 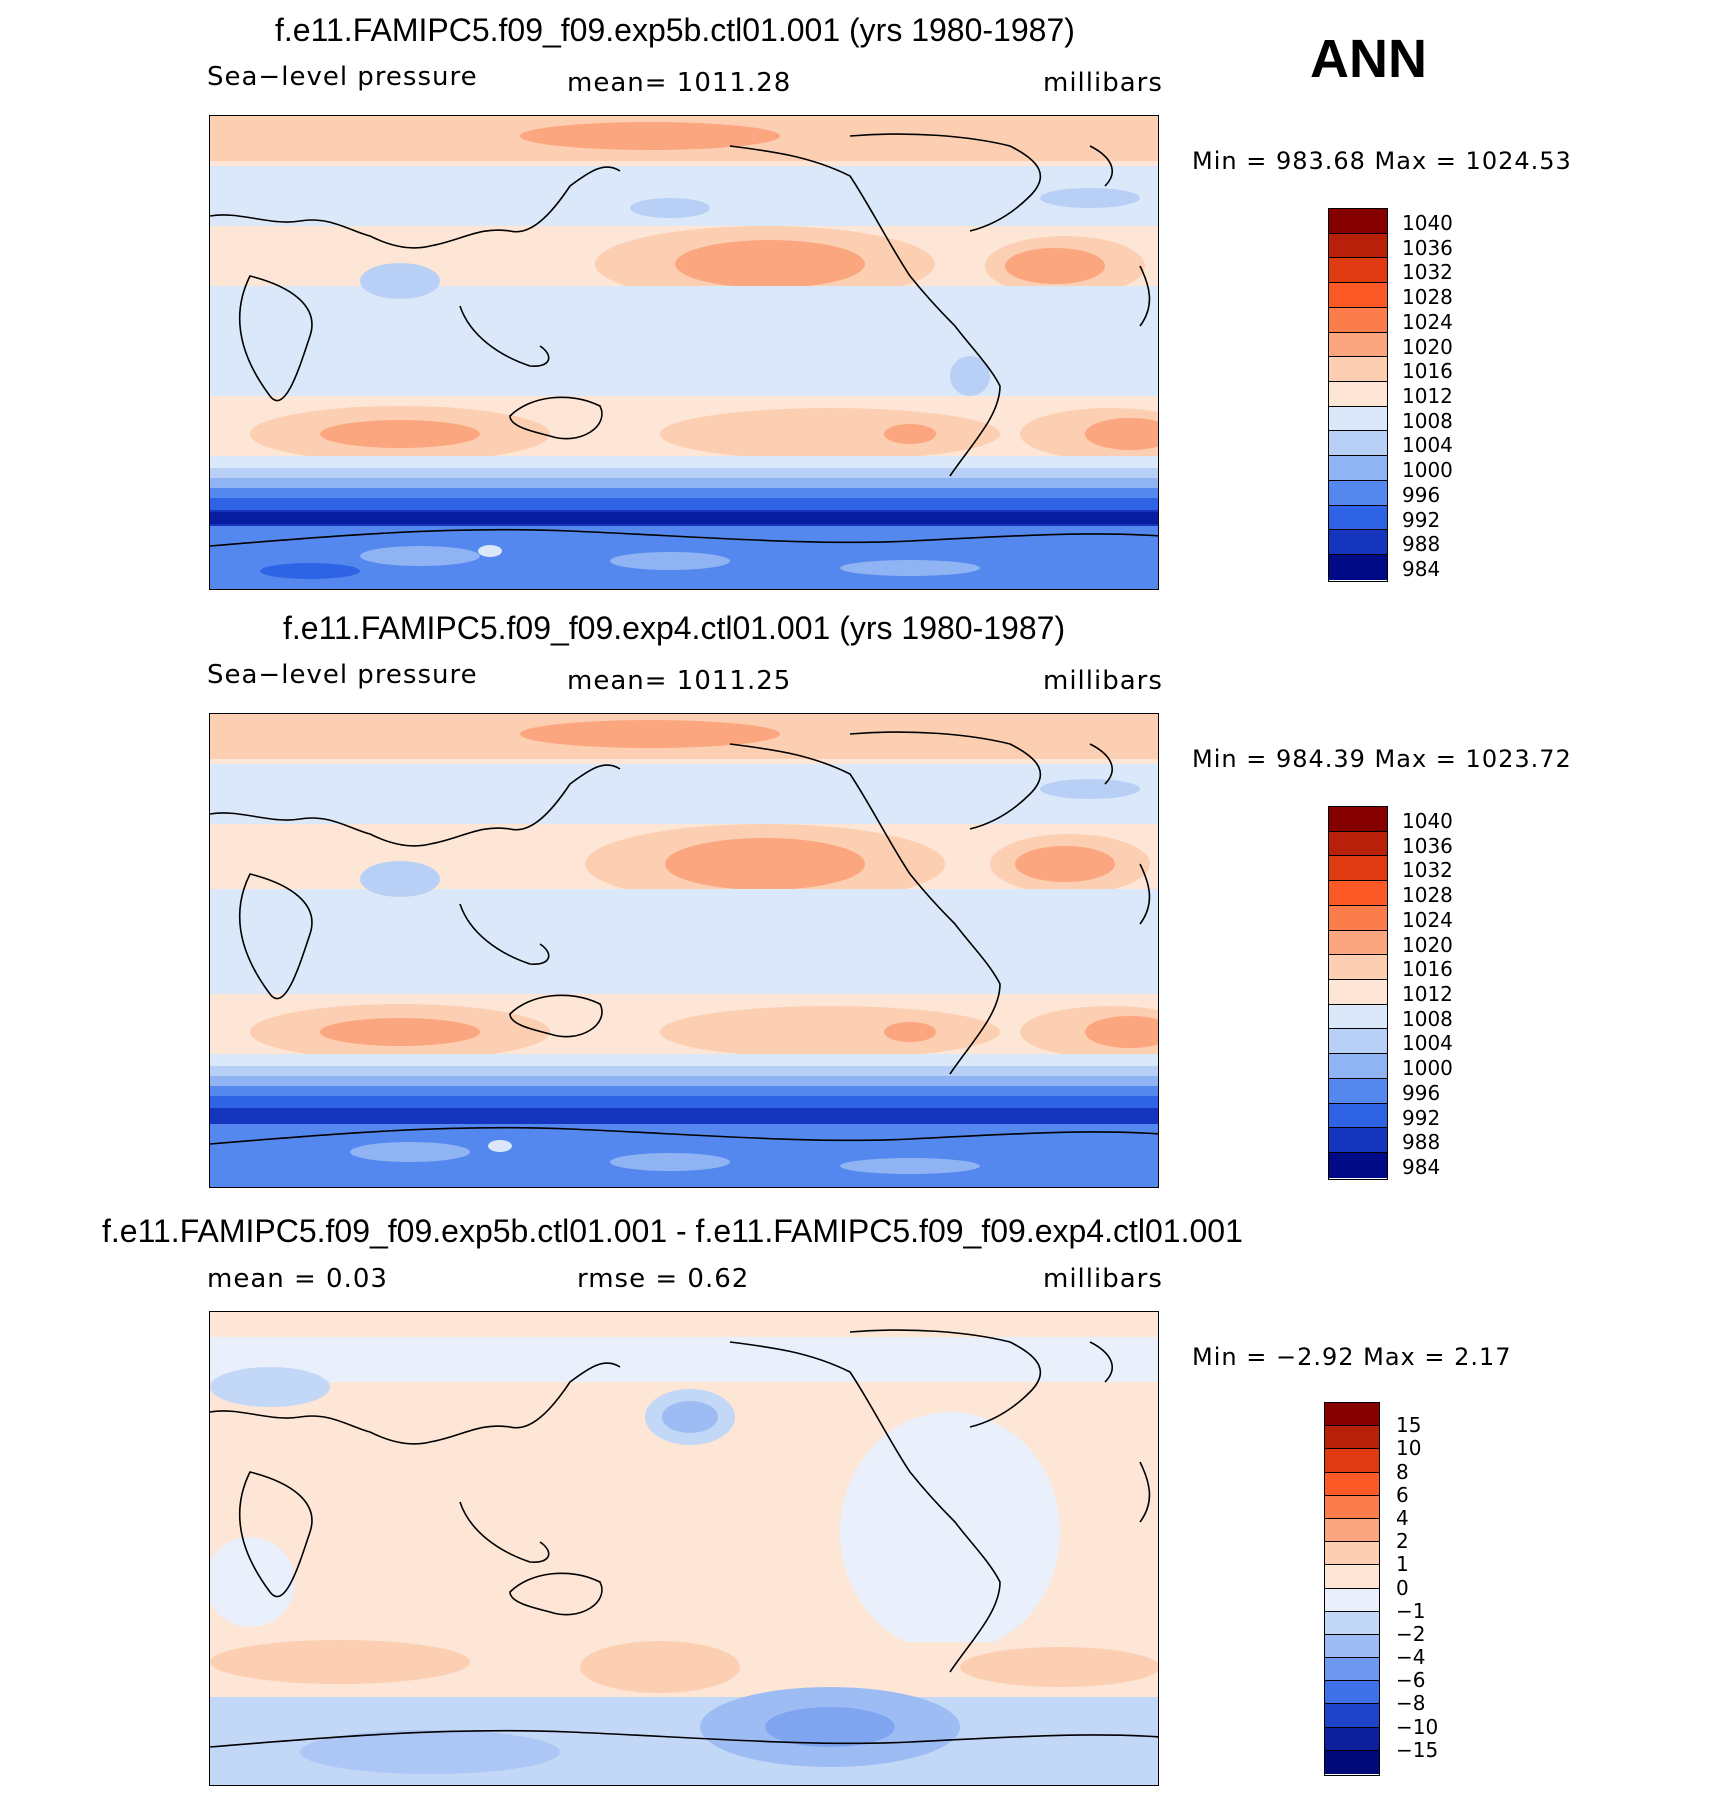 I want to click on panel1-aleutian-low, so click(x=670, y=208).